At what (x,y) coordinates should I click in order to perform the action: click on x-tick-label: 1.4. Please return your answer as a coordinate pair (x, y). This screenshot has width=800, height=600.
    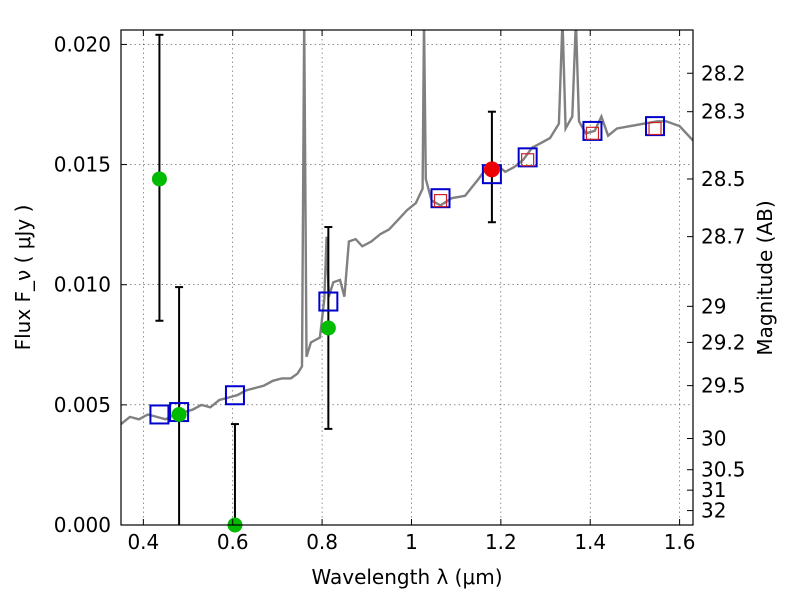
    Looking at the image, I should click on (590, 542).